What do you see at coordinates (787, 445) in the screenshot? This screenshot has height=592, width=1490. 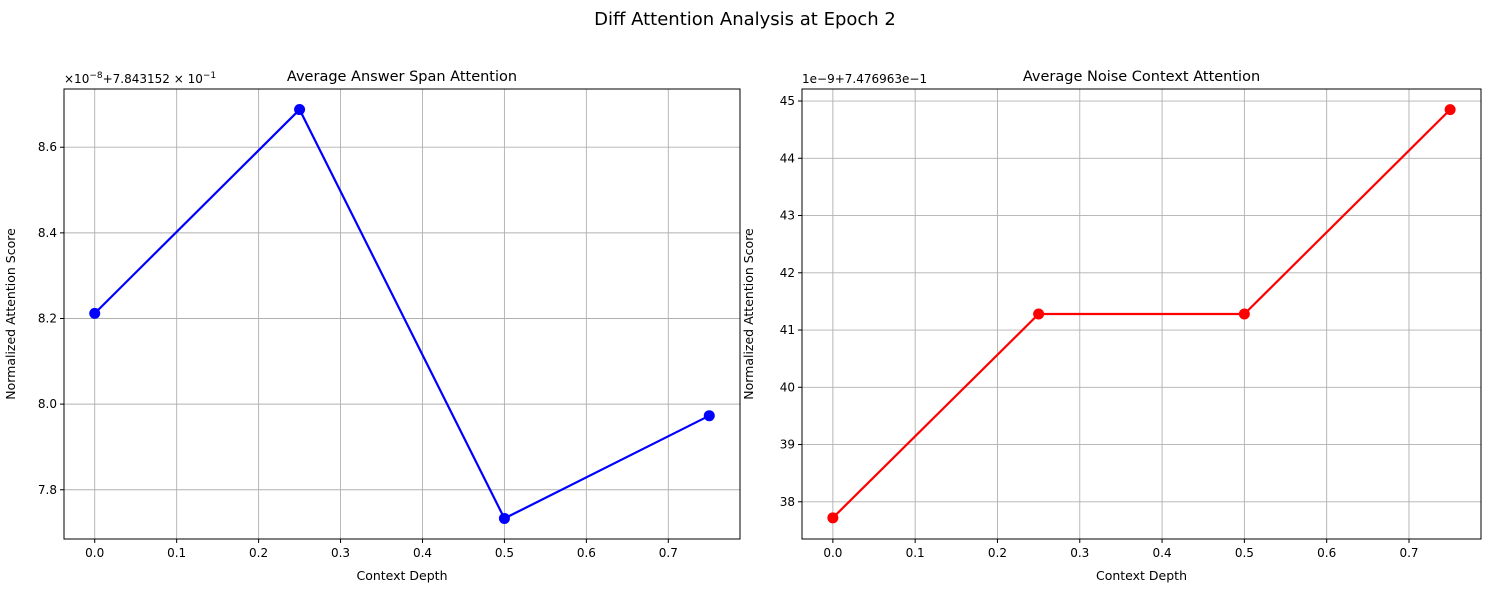 I see `y-tick-label: 39` at bounding box center [787, 445].